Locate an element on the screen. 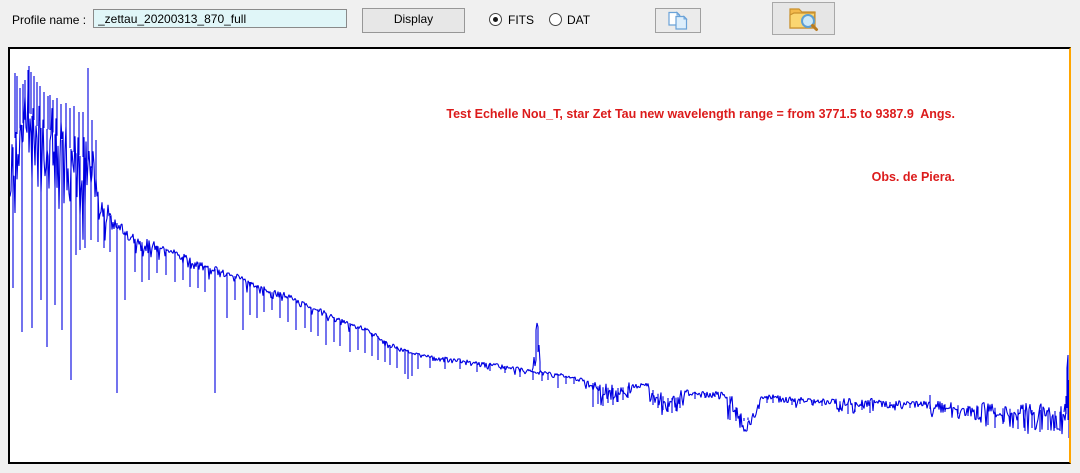 This screenshot has width=1080, height=473. radio-dot is located at coordinates (495, 19).